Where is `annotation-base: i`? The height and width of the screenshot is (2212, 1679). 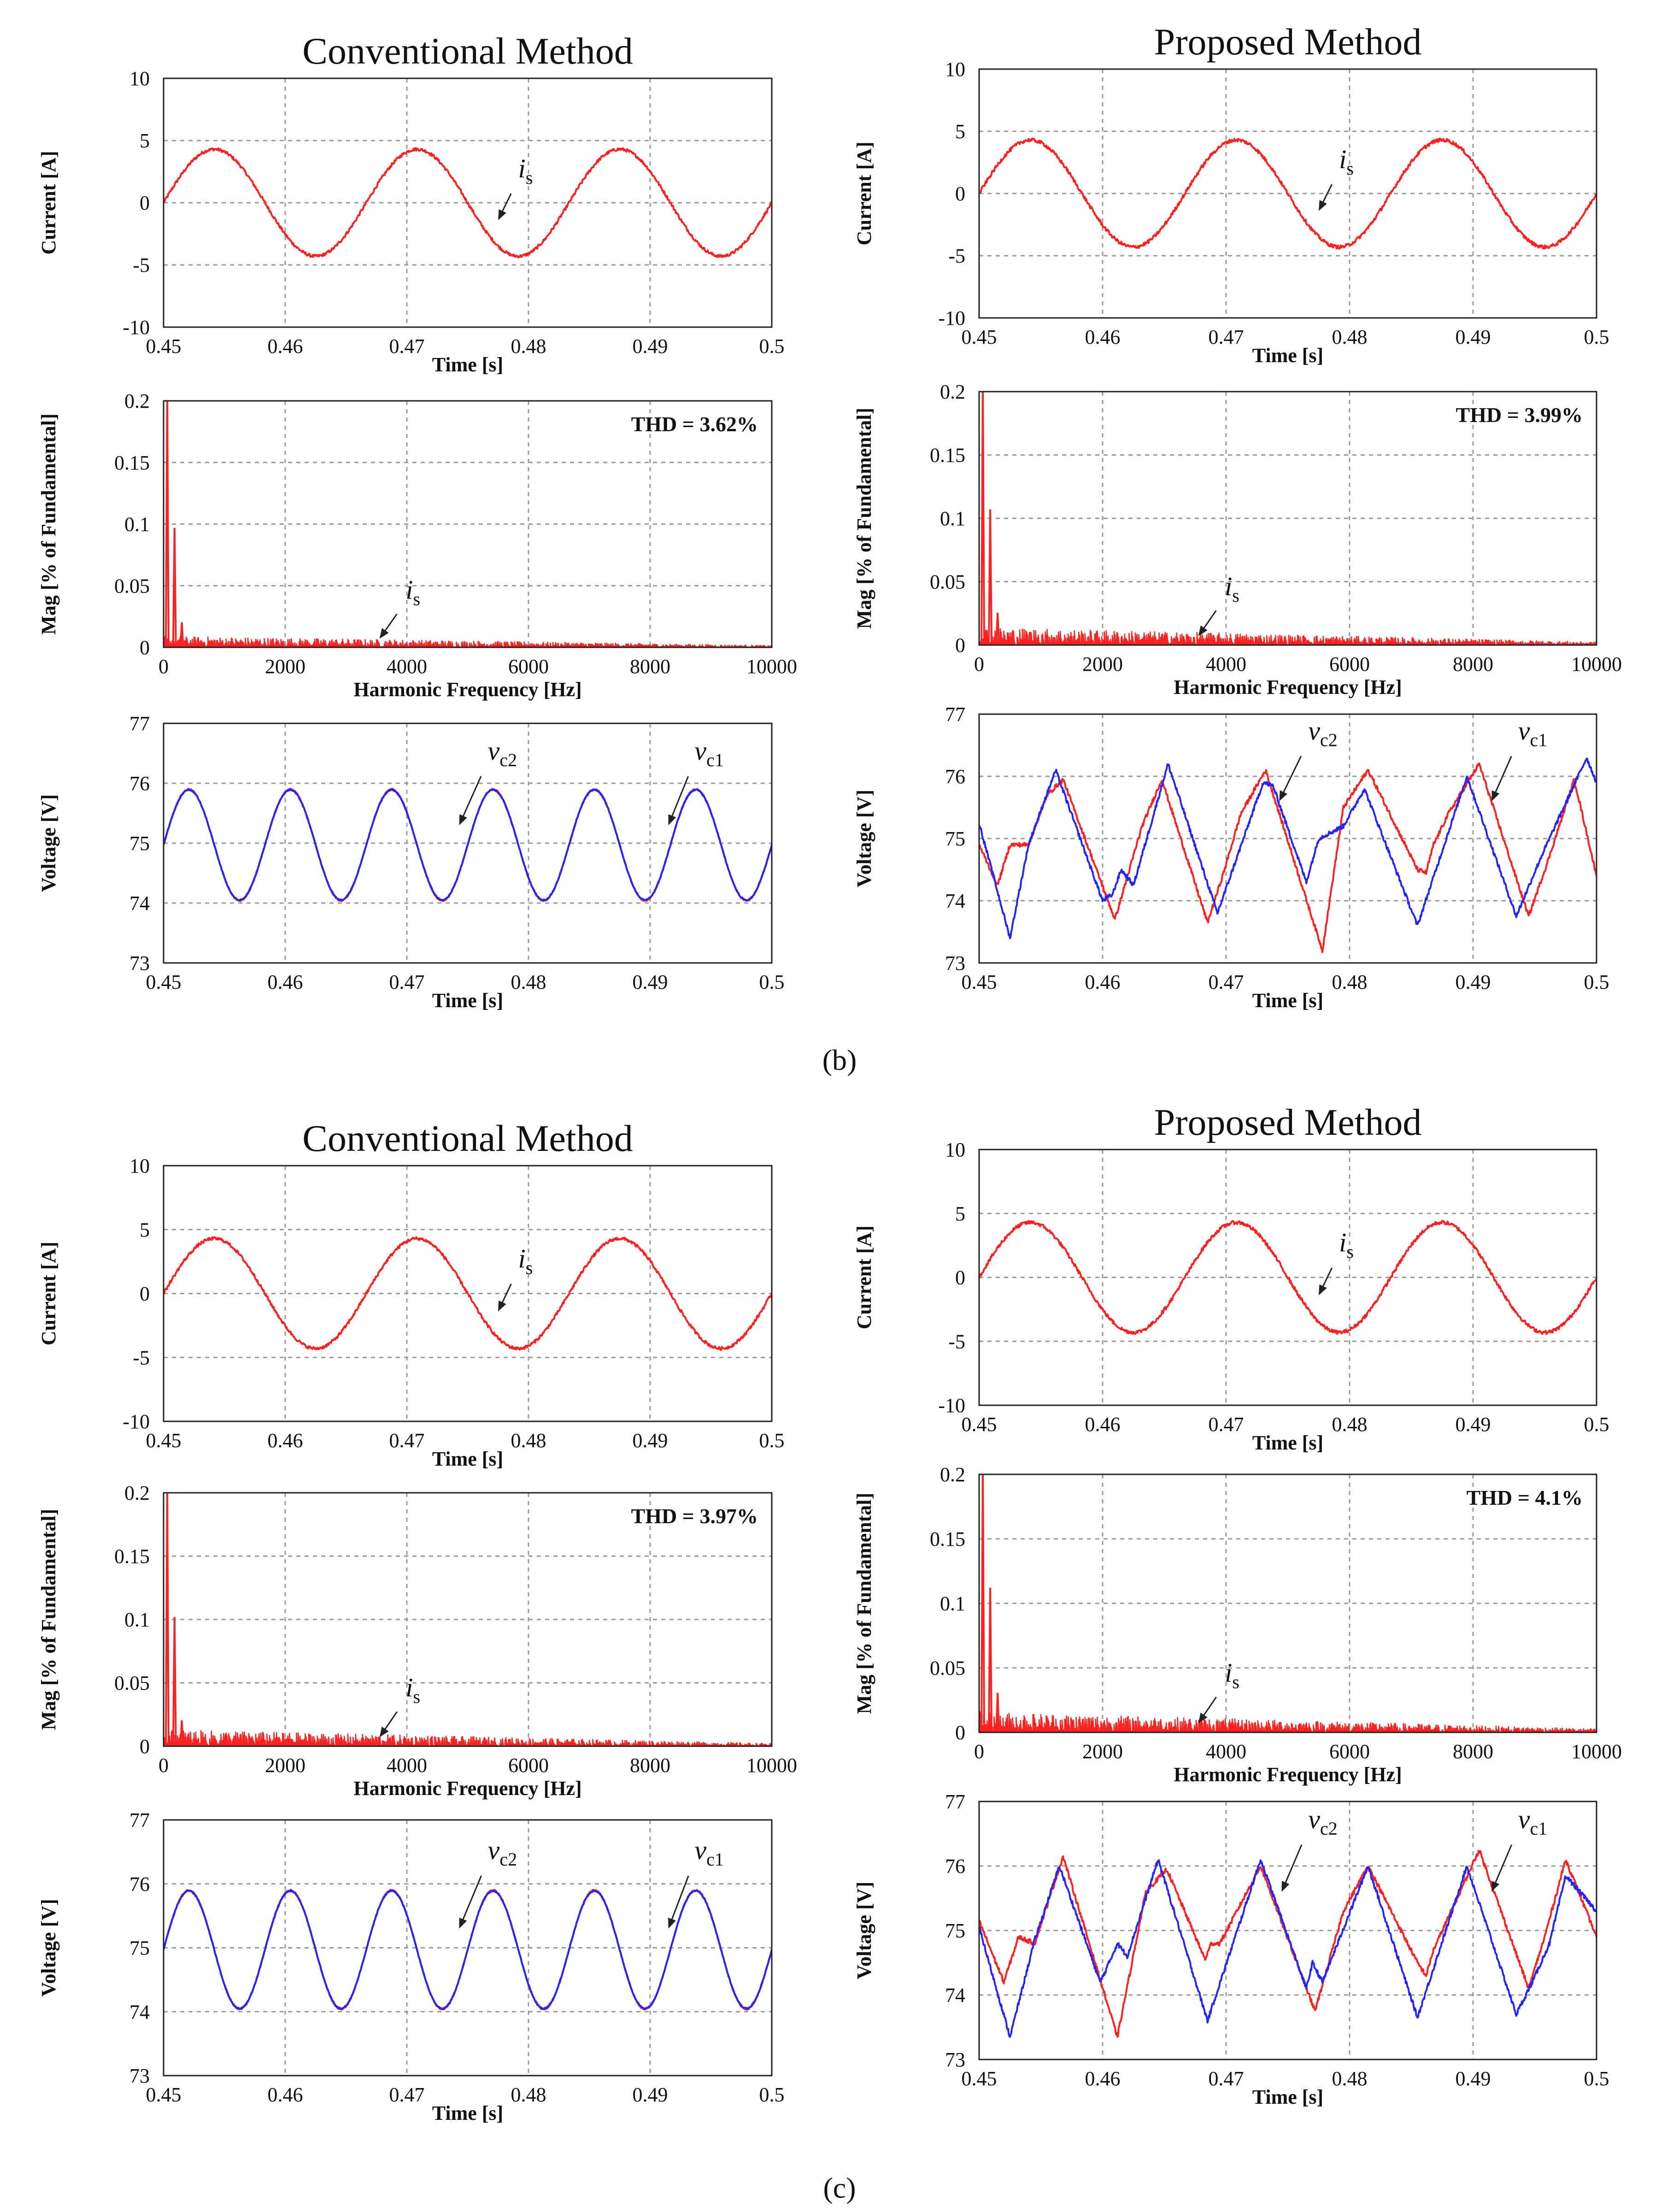
annotation-base: i is located at coordinates (409, 589).